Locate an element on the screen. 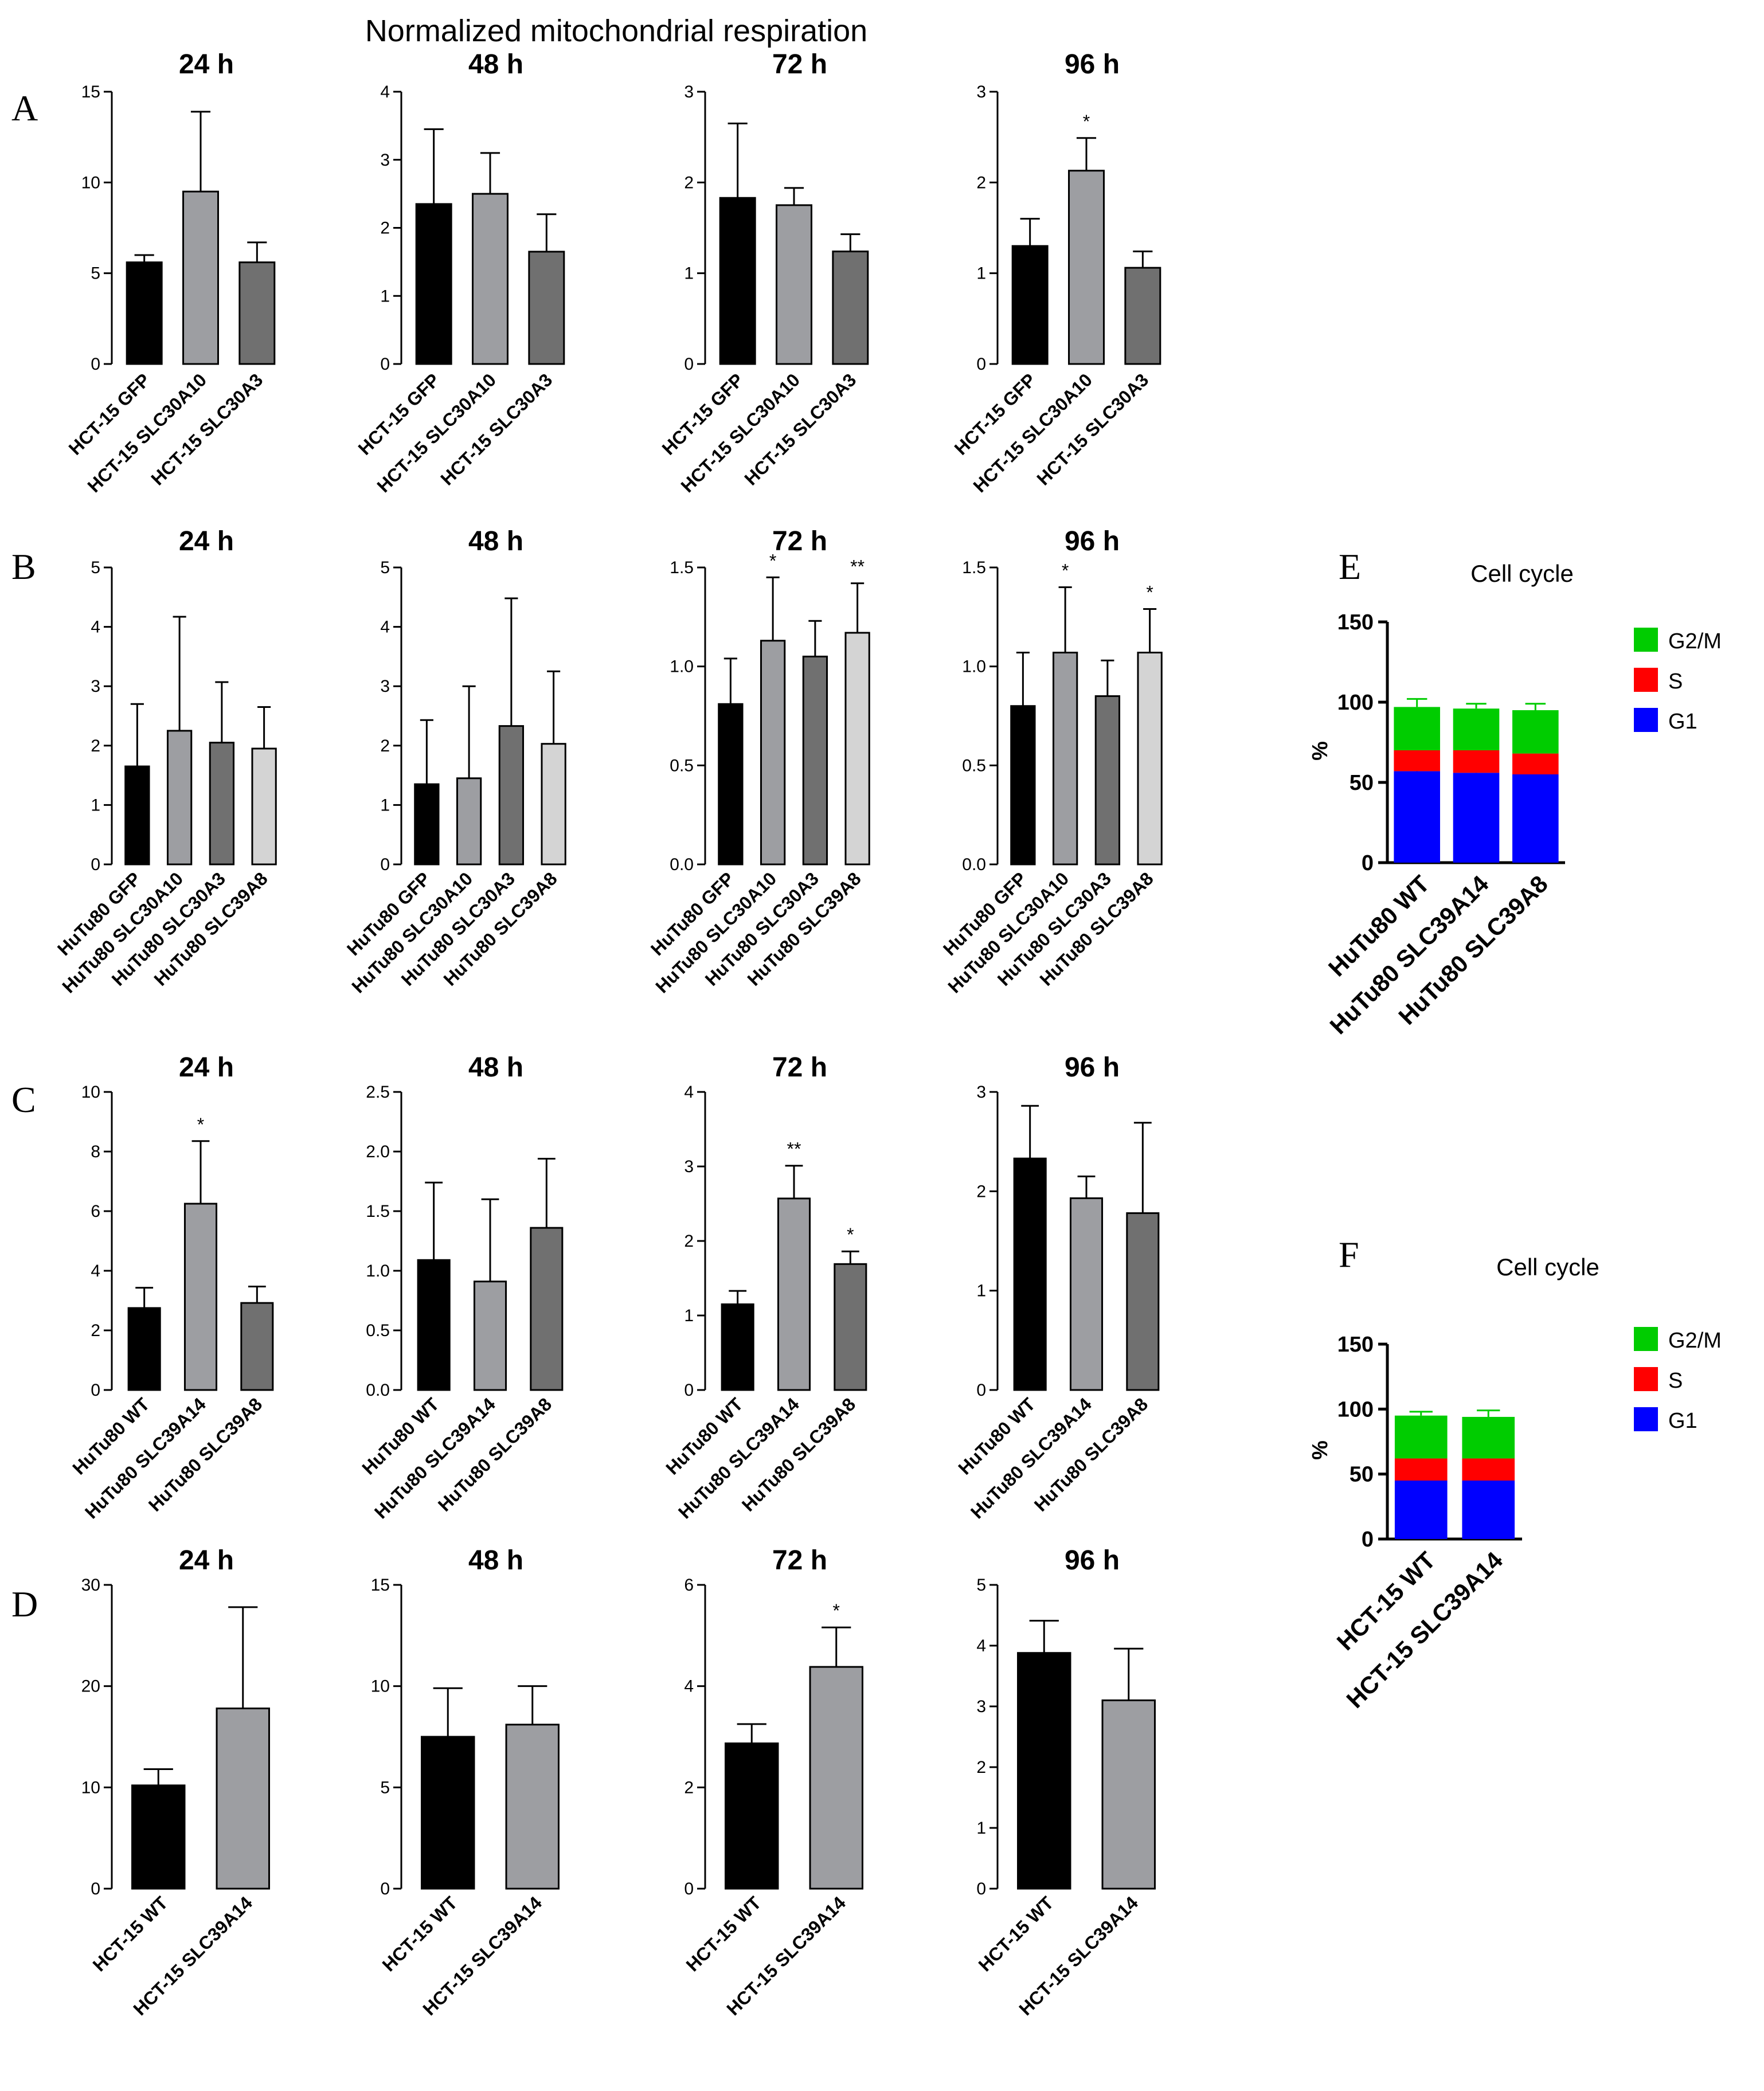 Image resolution: width=1764 pixels, height=2091 pixels. y-tick-label: 50 is located at coordinates (1362, 783).